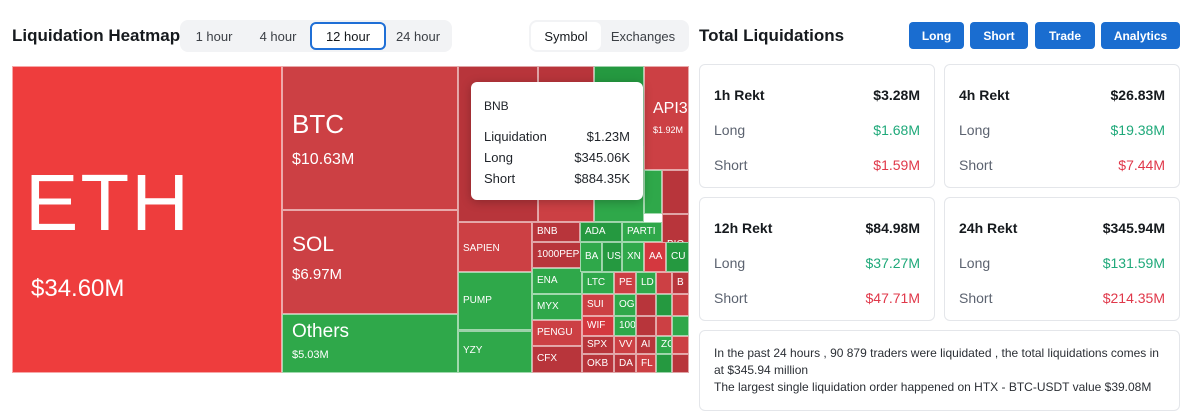 This screenshot has width=1200, height=415. What do you see at coordinates (418, 36) in the screenshot?
I see `tab-24-hour: 24 hour` at bounding box center [418, 36].